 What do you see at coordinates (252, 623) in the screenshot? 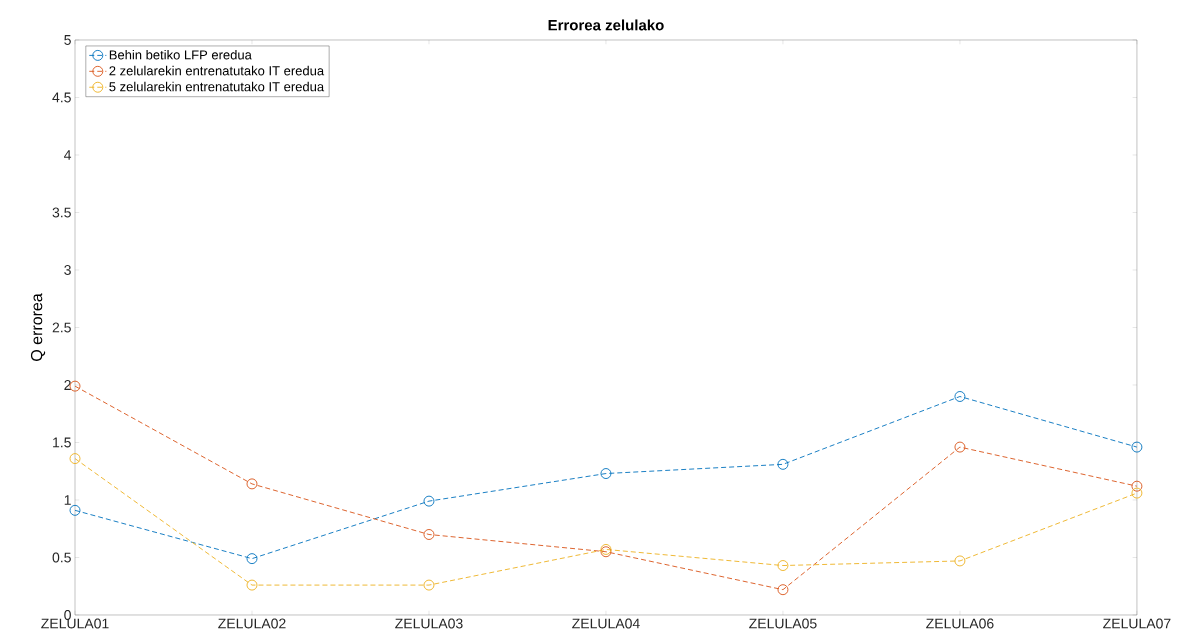
I see `x-tick-label: ZELULA02` at bounding box center [252, 623].